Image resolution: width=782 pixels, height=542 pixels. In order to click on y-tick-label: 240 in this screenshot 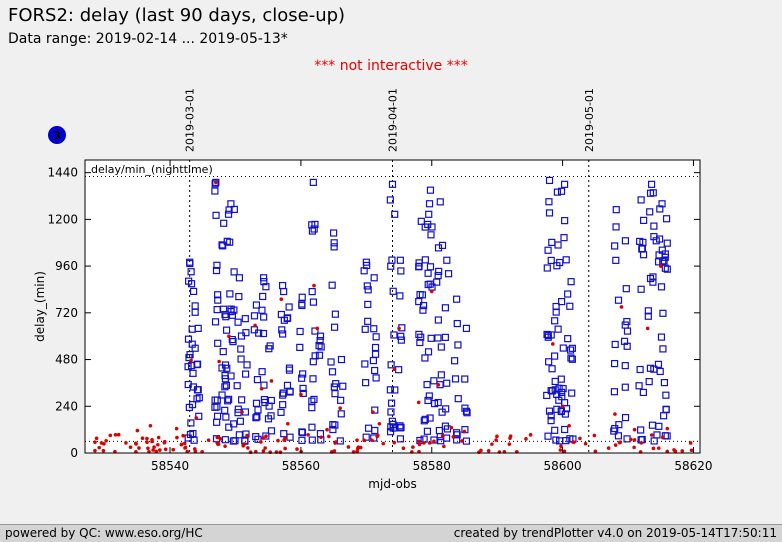, I will do `click(66, 406)`.